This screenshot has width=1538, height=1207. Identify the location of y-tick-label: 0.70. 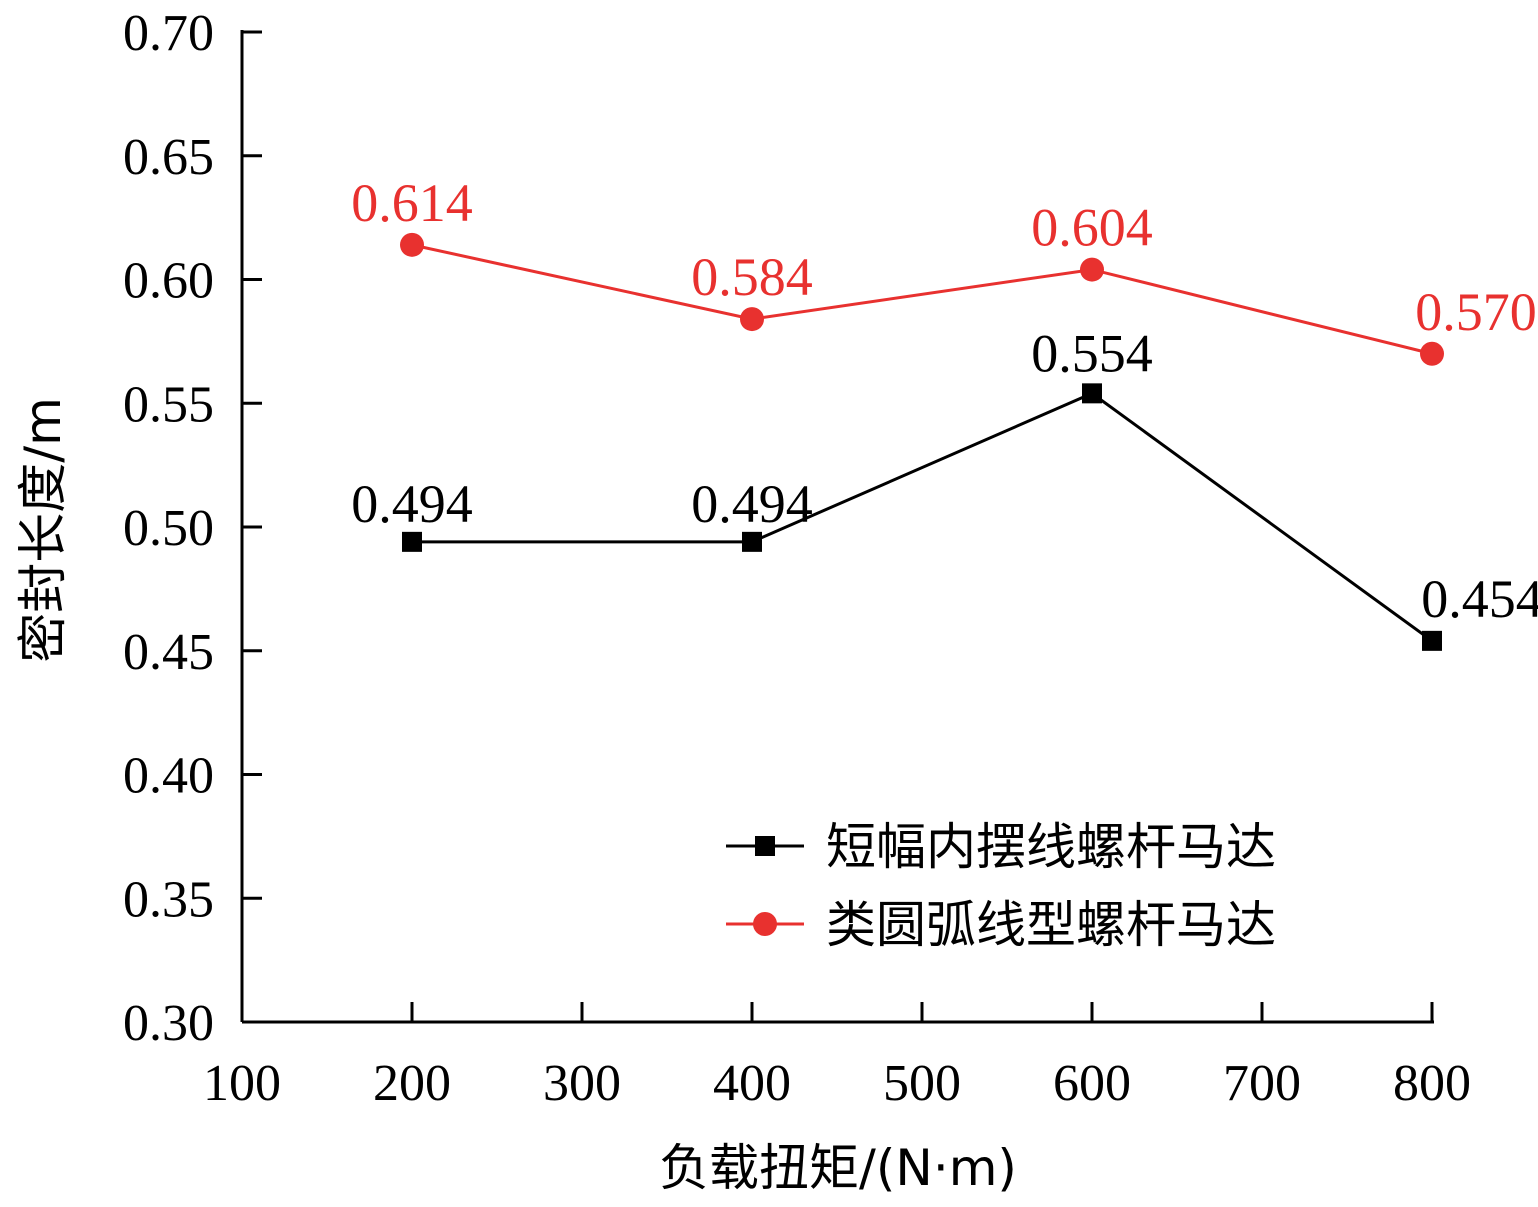
(168, 33).